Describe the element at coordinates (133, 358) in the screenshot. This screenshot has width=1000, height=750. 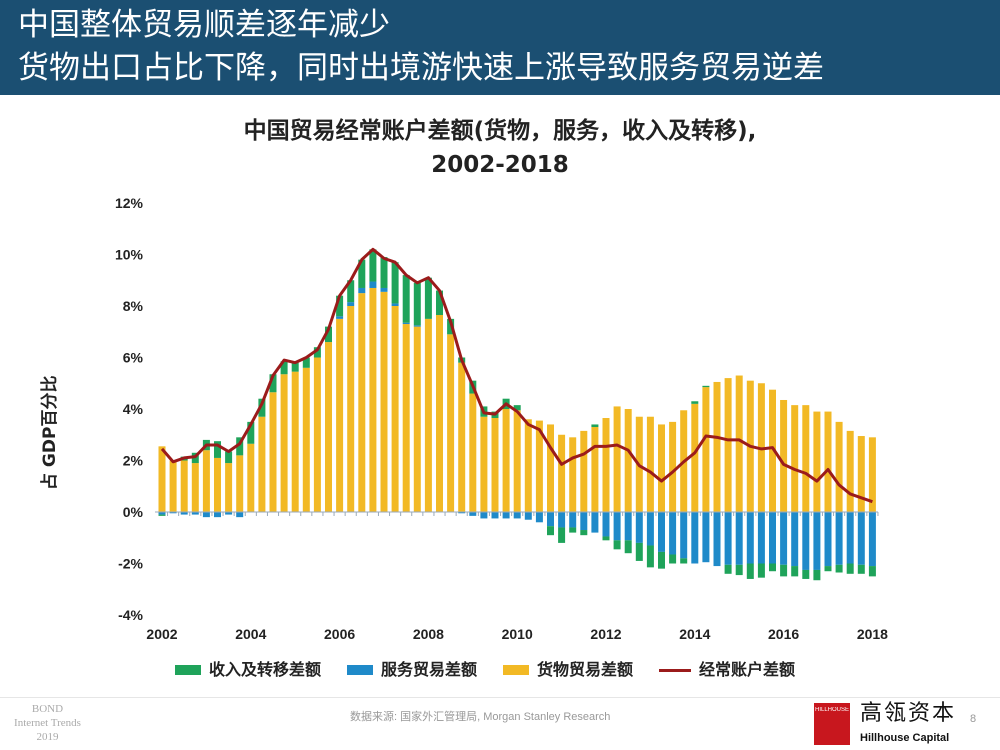
I see `y-tick-label: 6%` at that location.